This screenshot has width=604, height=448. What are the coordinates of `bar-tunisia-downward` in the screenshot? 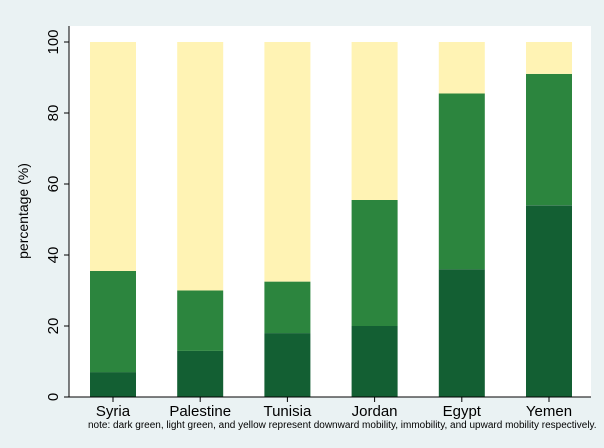 It's located at (287, 365).